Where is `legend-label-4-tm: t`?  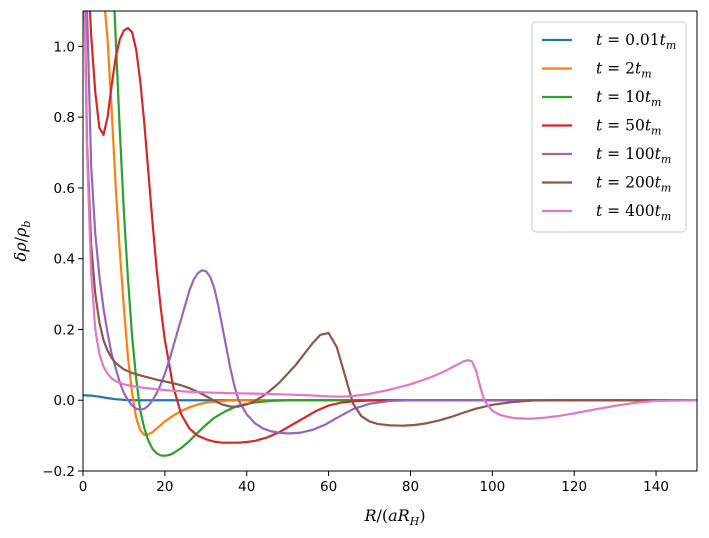 legend-label-4-tm: t is located at coordinates (658, 154).